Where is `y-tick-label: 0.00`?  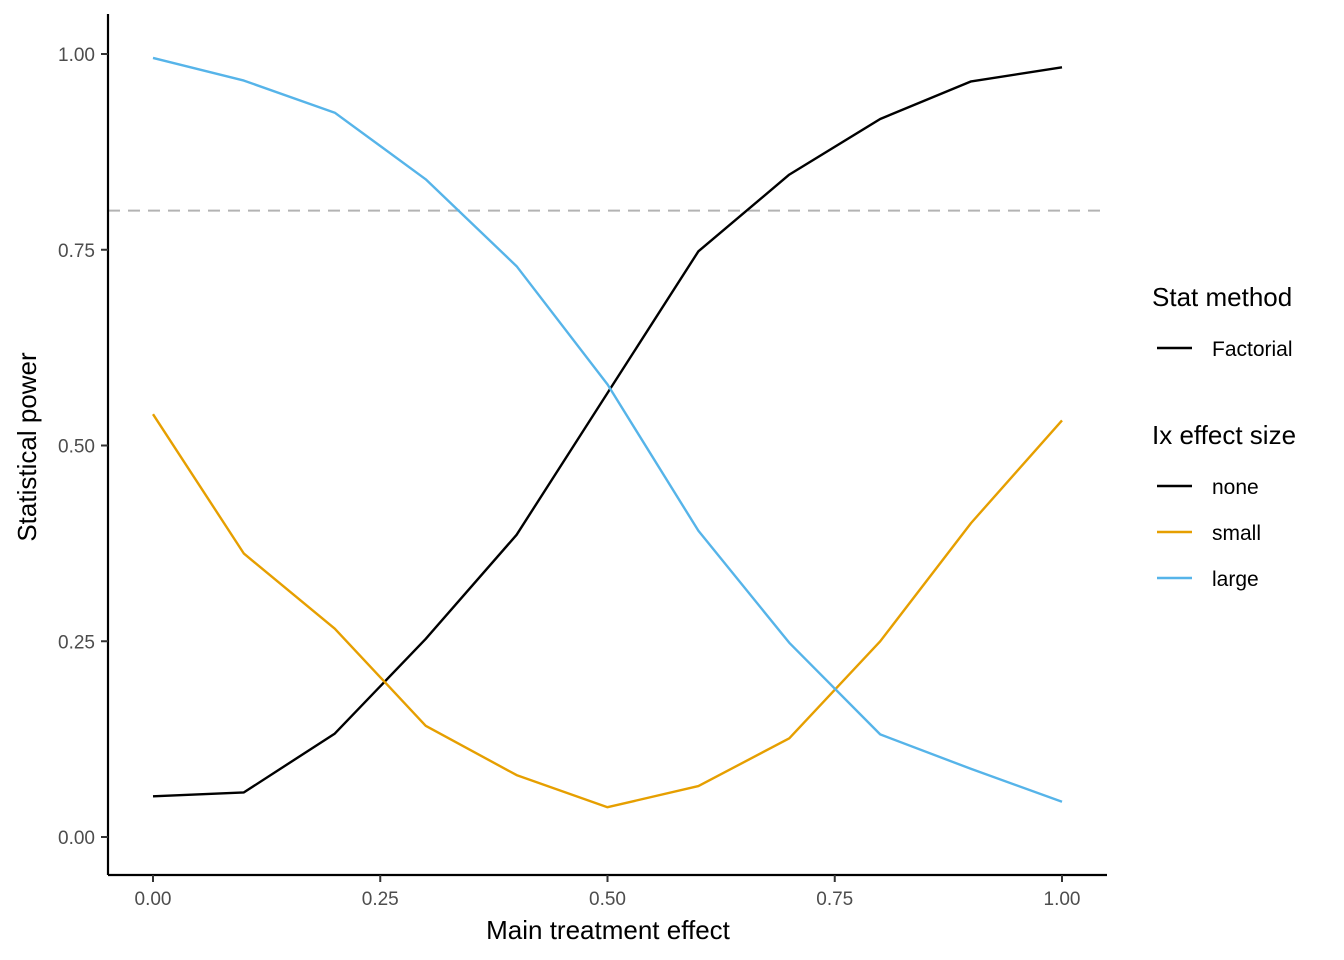
y-tick-label: 0.00 is located at coordinates (76, 838).